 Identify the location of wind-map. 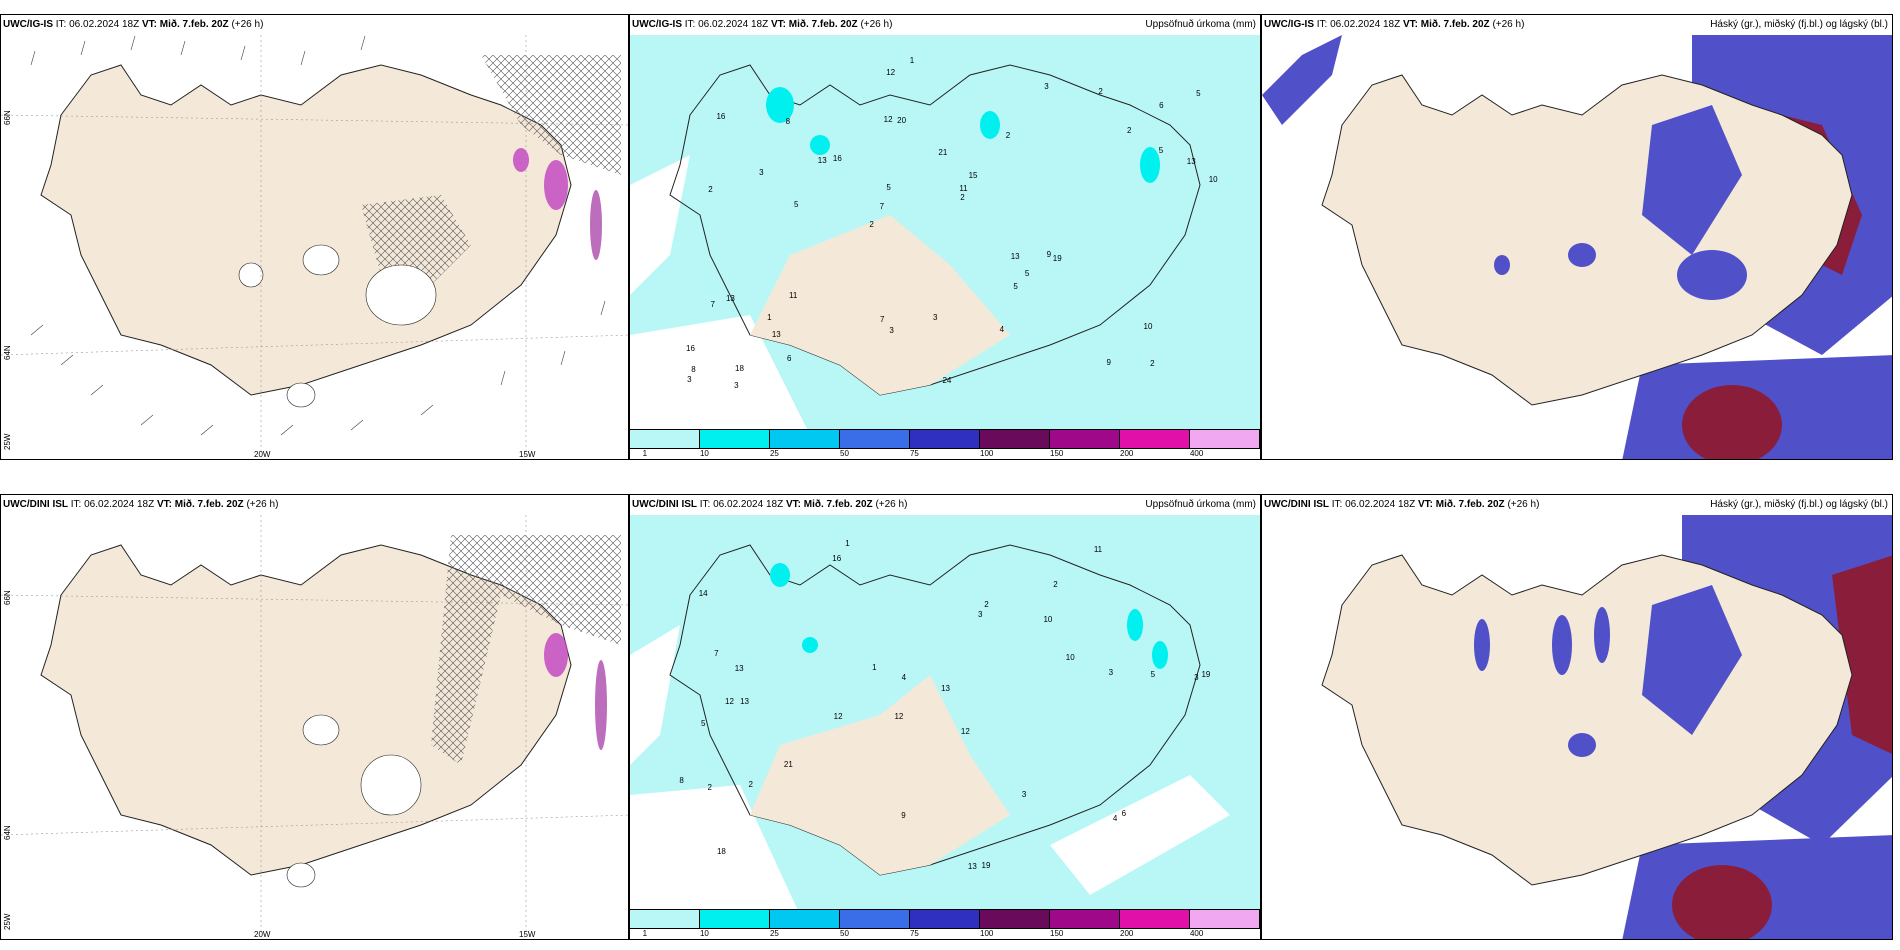
(314, 725).